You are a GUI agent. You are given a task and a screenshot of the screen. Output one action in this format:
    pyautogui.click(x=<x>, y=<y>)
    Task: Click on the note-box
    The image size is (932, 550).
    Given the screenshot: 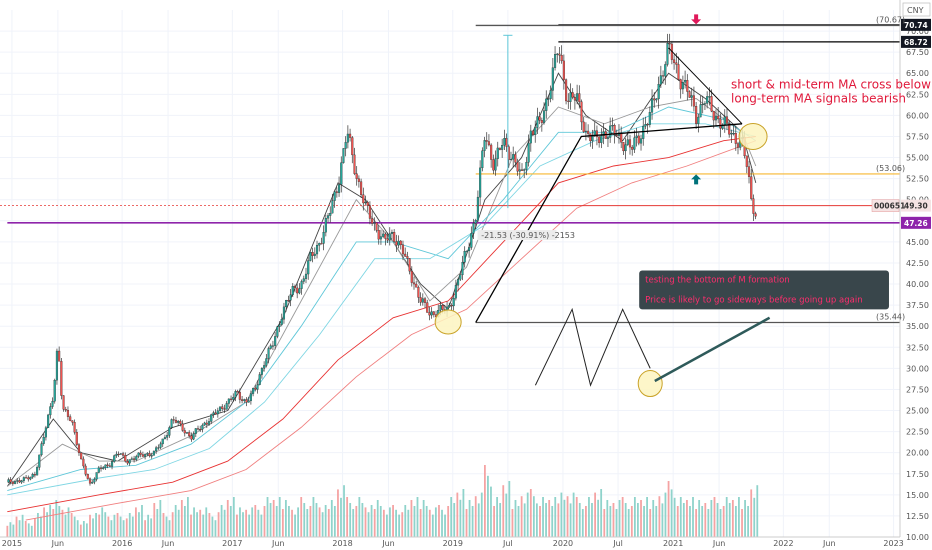 What is the action you would take?
    pyautogui.click(x=764, y=290)
    